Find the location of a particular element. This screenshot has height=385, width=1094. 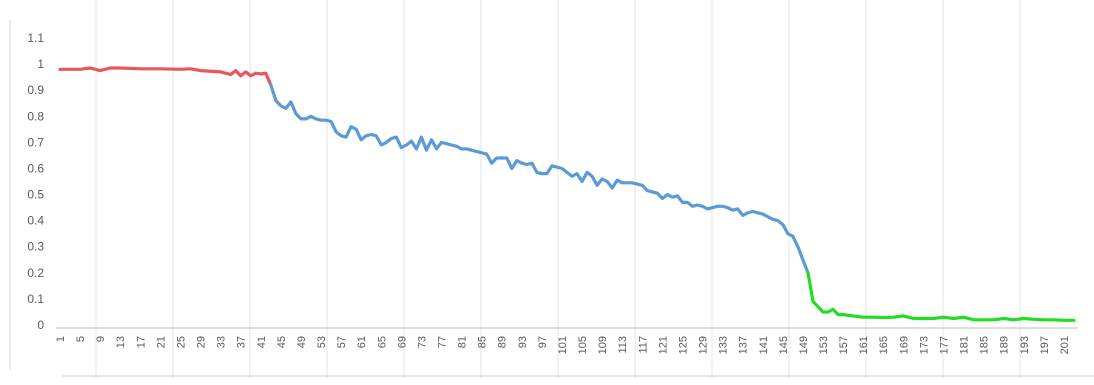

y-tick-label: 0.2 is located at coordinates (35, 273).